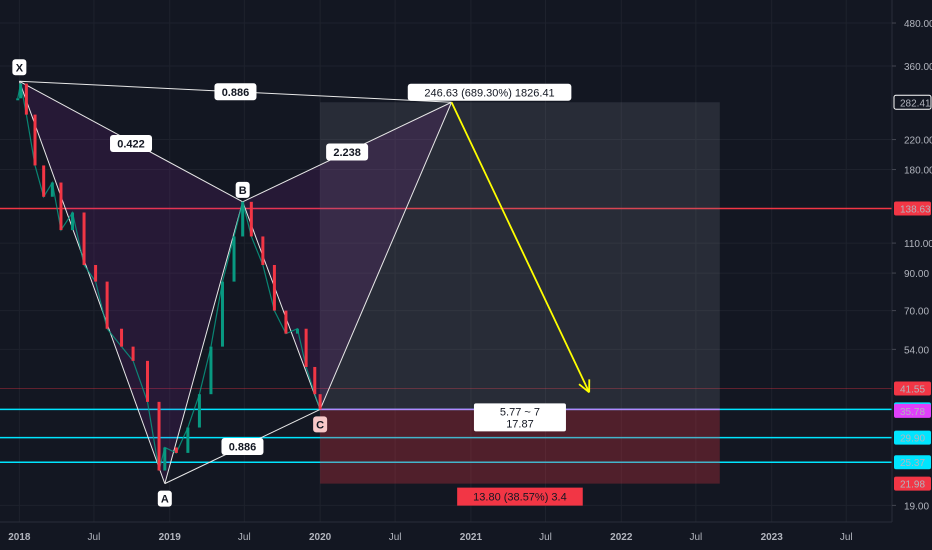 This screenshot has height=550, width=932. Describe the element at coordinates (915, 210) in the screenshot. I see `price-label: 138.63` at that location.